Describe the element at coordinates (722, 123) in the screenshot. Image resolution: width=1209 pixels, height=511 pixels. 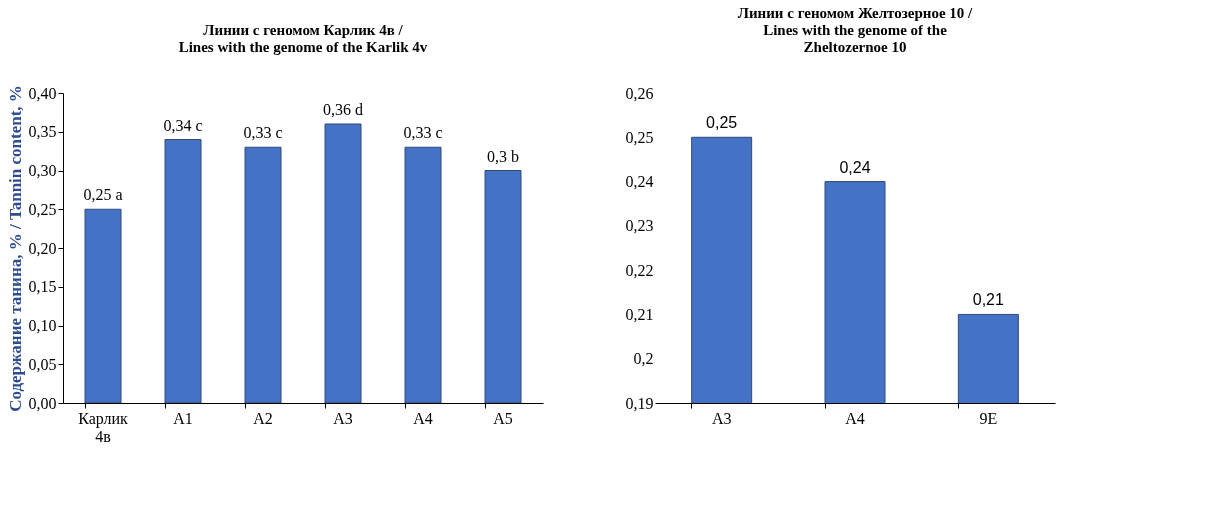
I see `data-label: 0,25` at that location.